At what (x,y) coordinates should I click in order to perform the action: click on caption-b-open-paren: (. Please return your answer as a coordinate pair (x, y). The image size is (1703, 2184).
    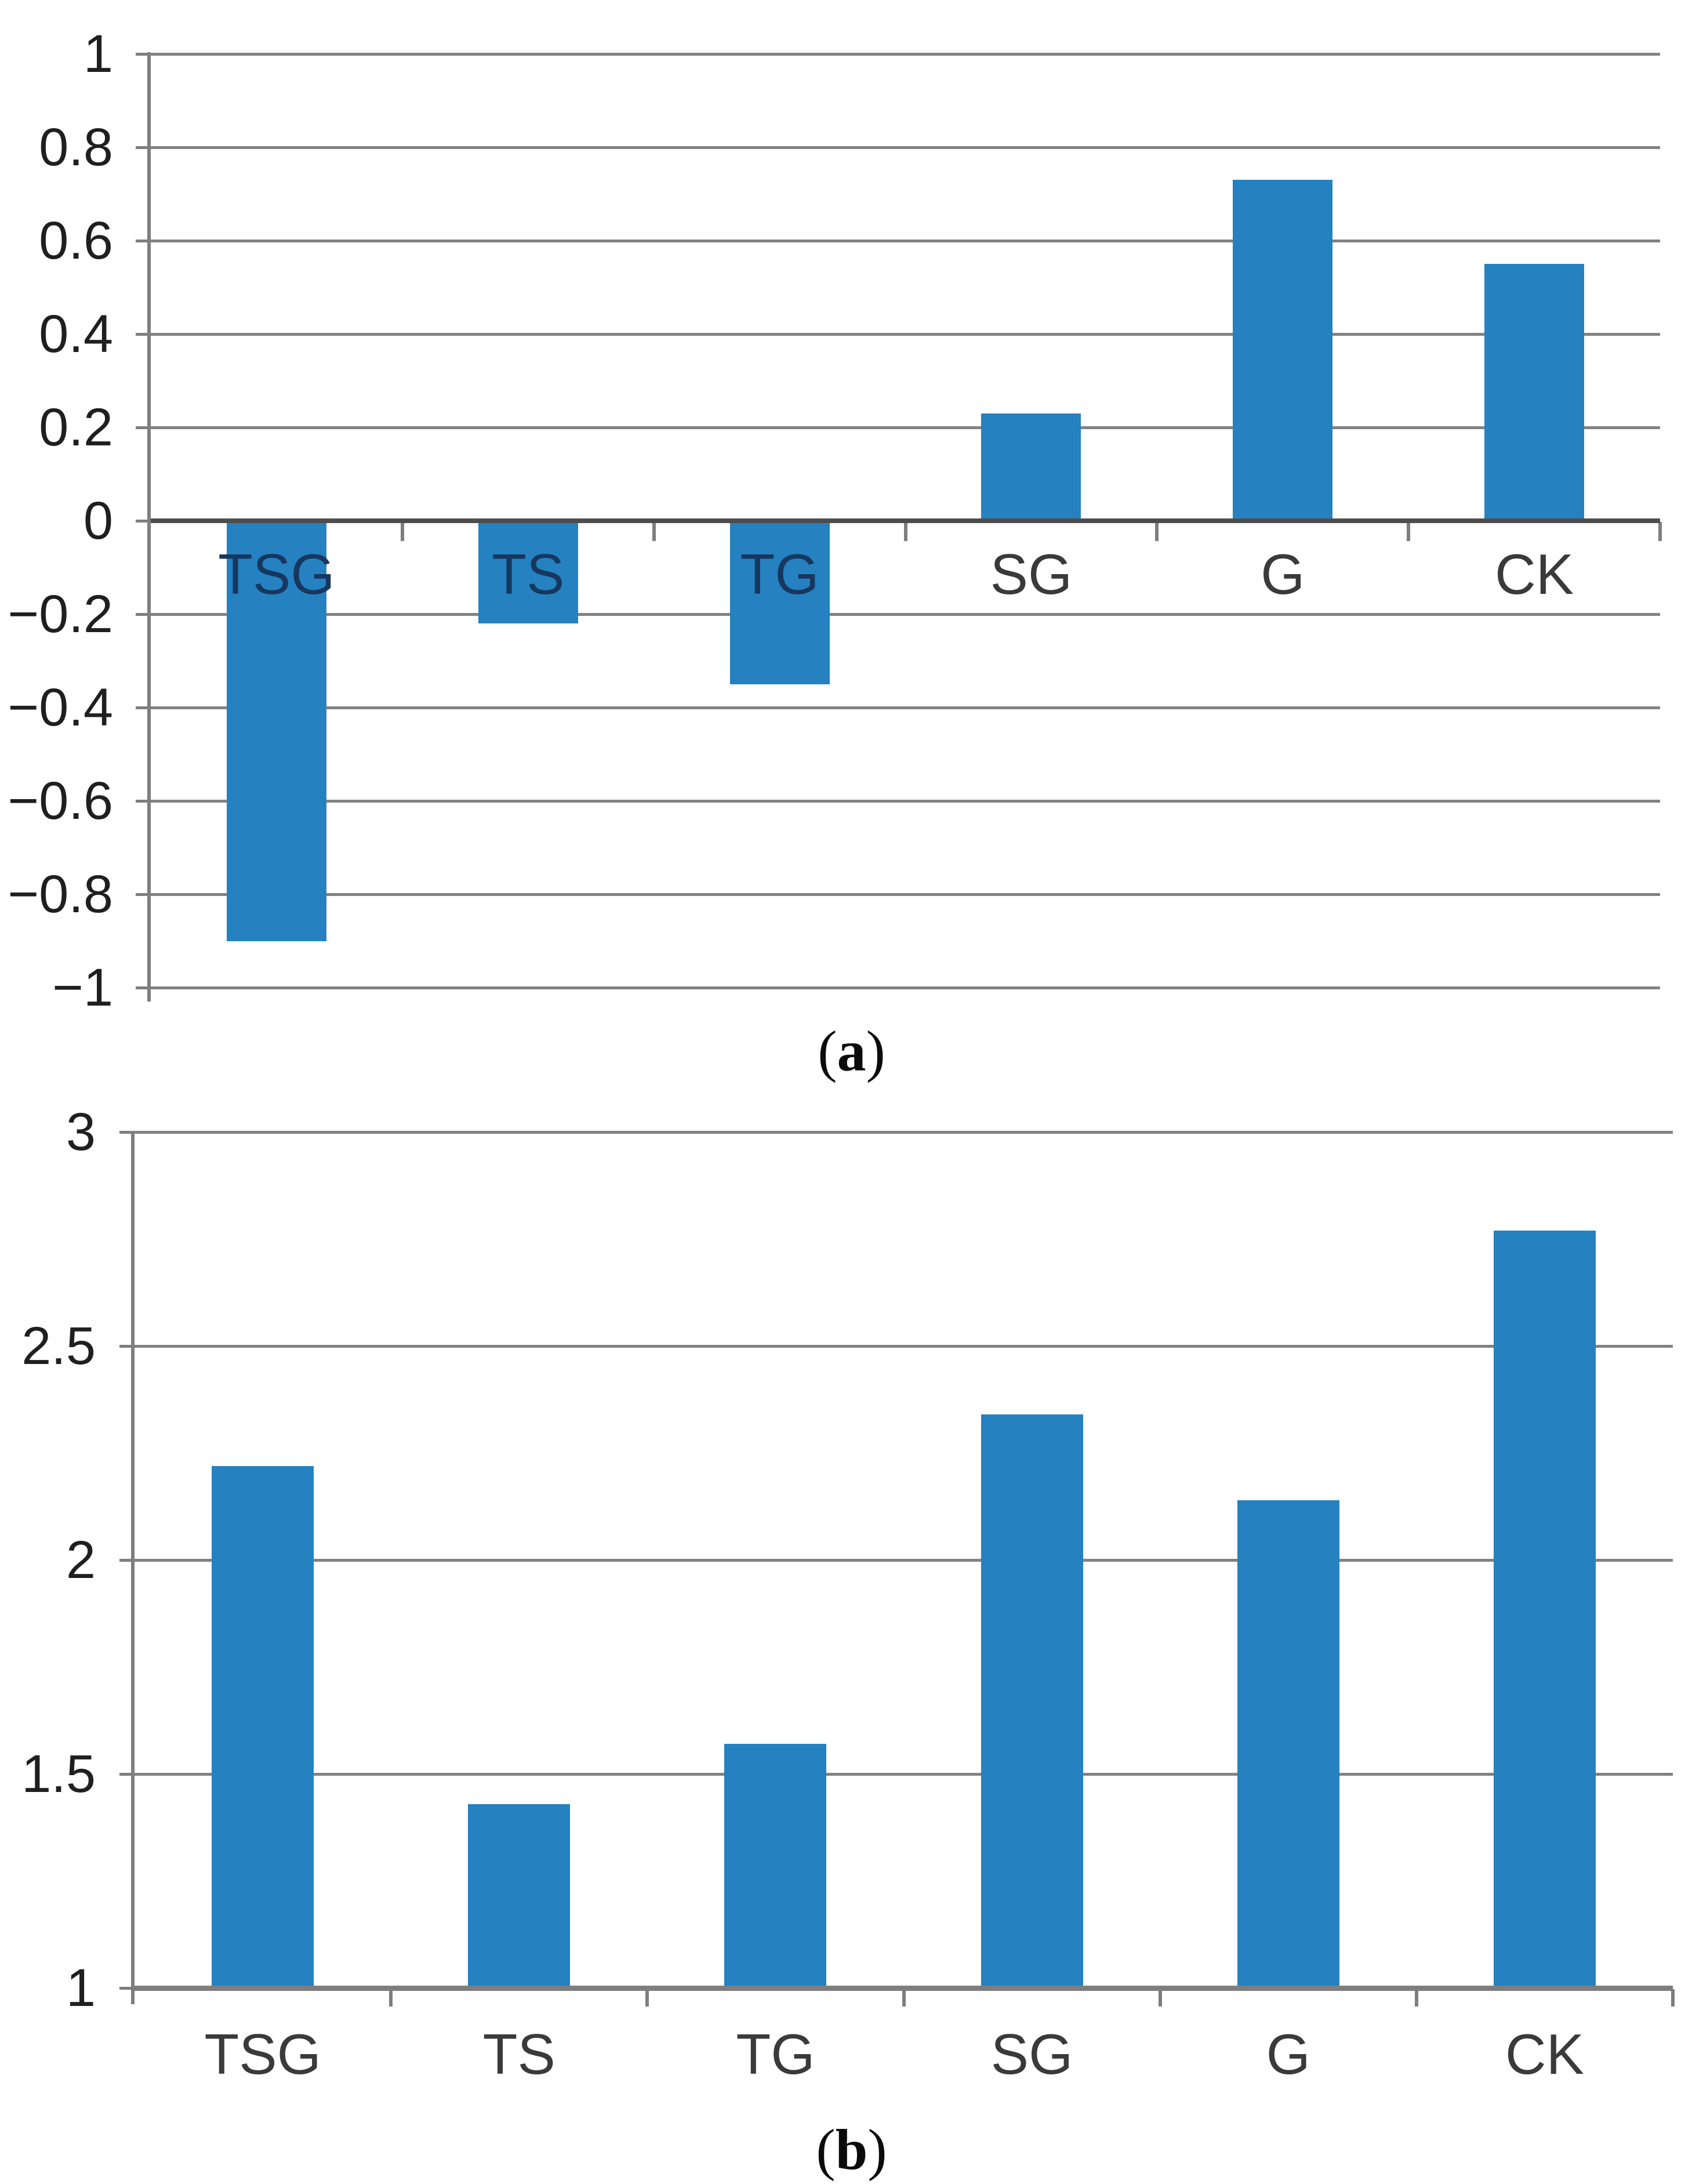
    Looking at the image, I should click on (826, 2149).